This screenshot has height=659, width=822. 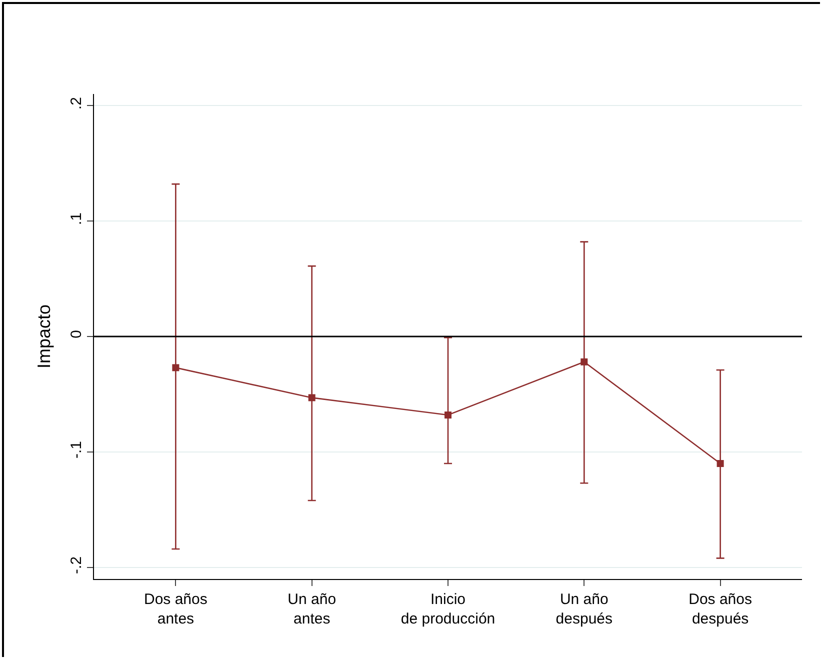 I want to click on y-tick-label: 0, so click(x=76, y=334).